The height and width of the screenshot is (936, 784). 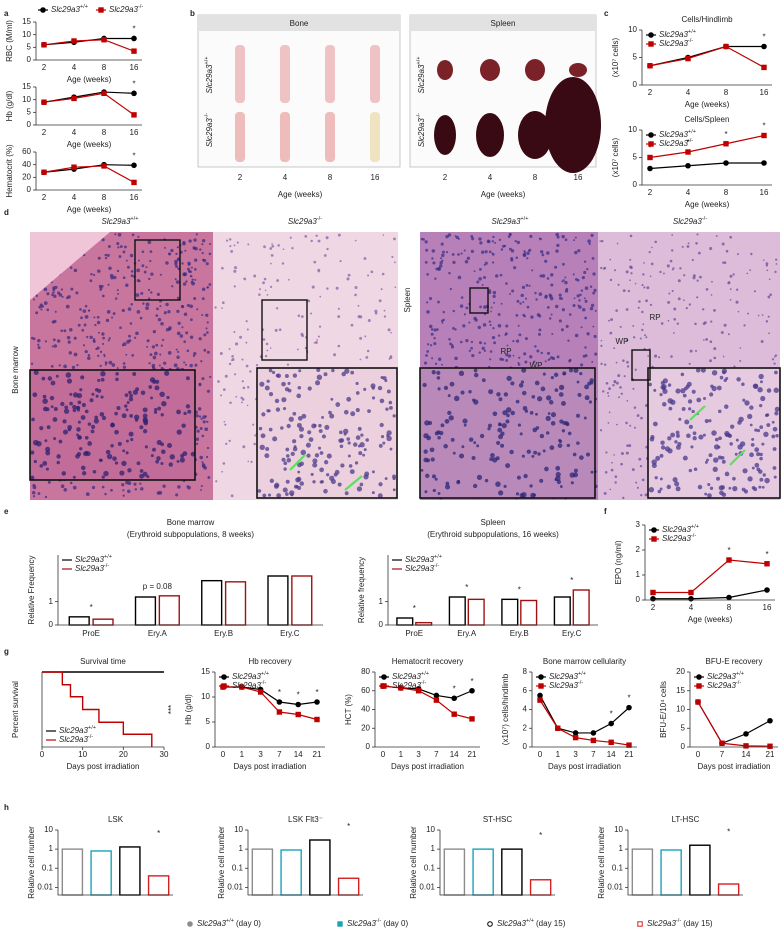 I want to click on x-tick-label: Ery.B, so click(x=223, y=633).